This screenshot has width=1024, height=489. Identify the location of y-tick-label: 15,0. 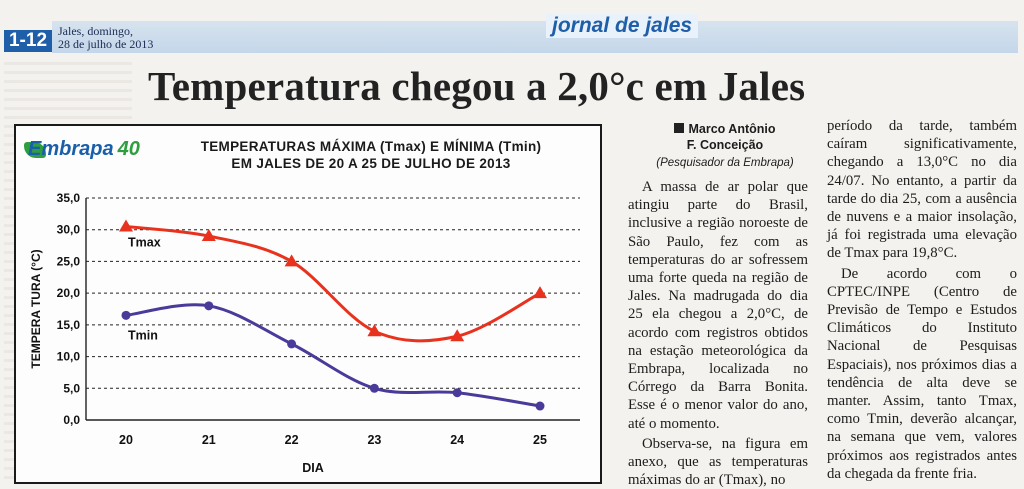
(69, 325).